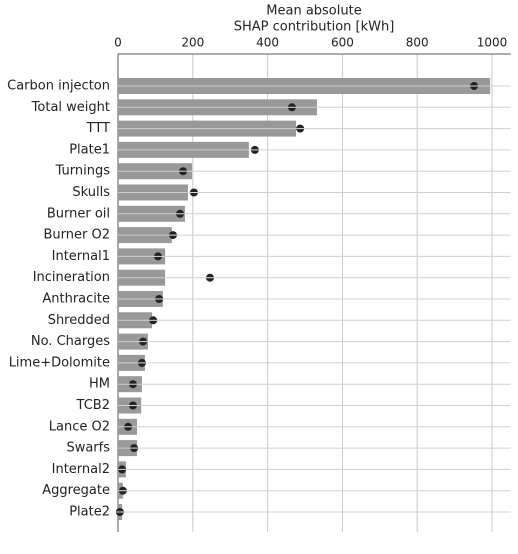  What do you see at coordinates (313, 11) in the screenshot?
I see `axis-title: Mean absolute` at bounding box center [313, 11].